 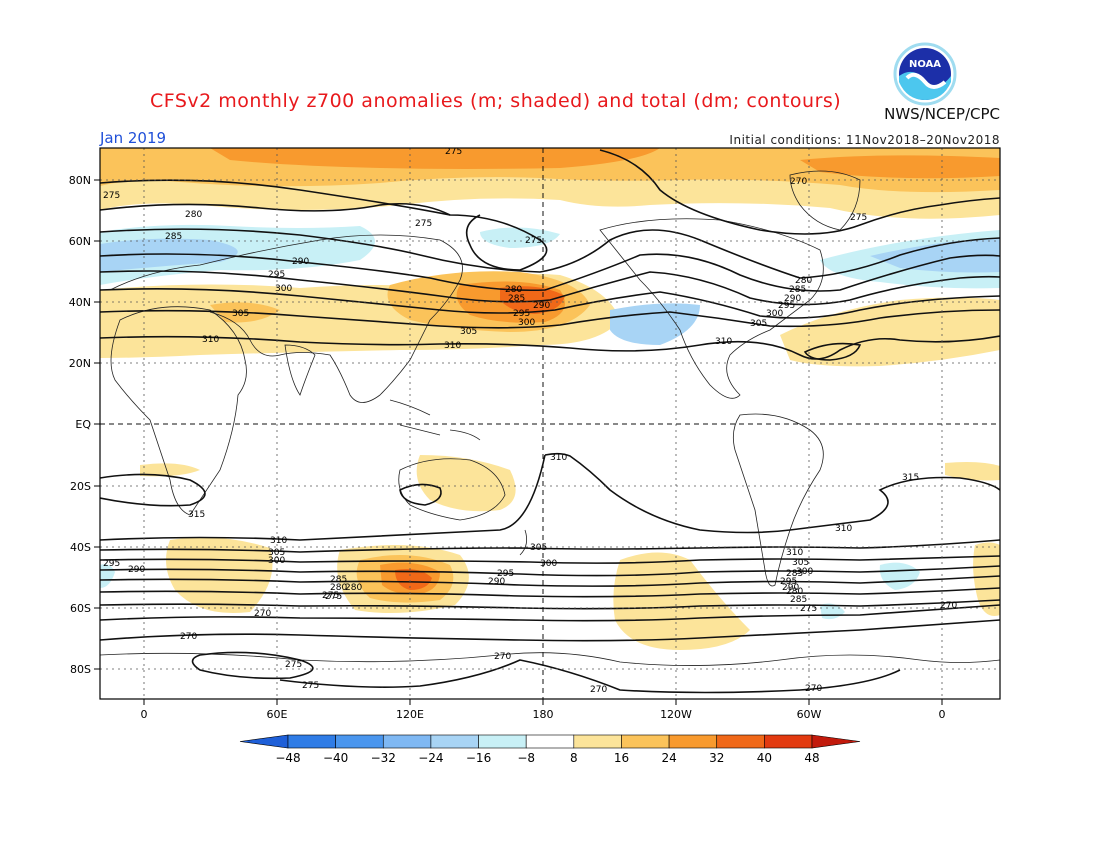 What do you see at coordinates (277, 714) in the screenshot?
I see `lon-label: 60E` at bounding box center [277, 714].